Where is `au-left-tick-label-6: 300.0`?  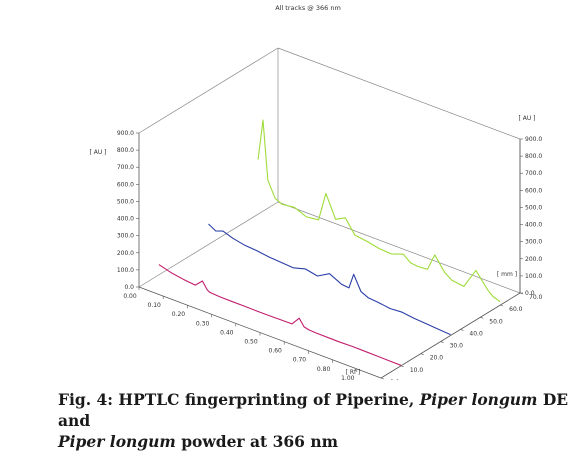 au-left-tick-label-6: 300.0 is located at coordinates (125, 236).